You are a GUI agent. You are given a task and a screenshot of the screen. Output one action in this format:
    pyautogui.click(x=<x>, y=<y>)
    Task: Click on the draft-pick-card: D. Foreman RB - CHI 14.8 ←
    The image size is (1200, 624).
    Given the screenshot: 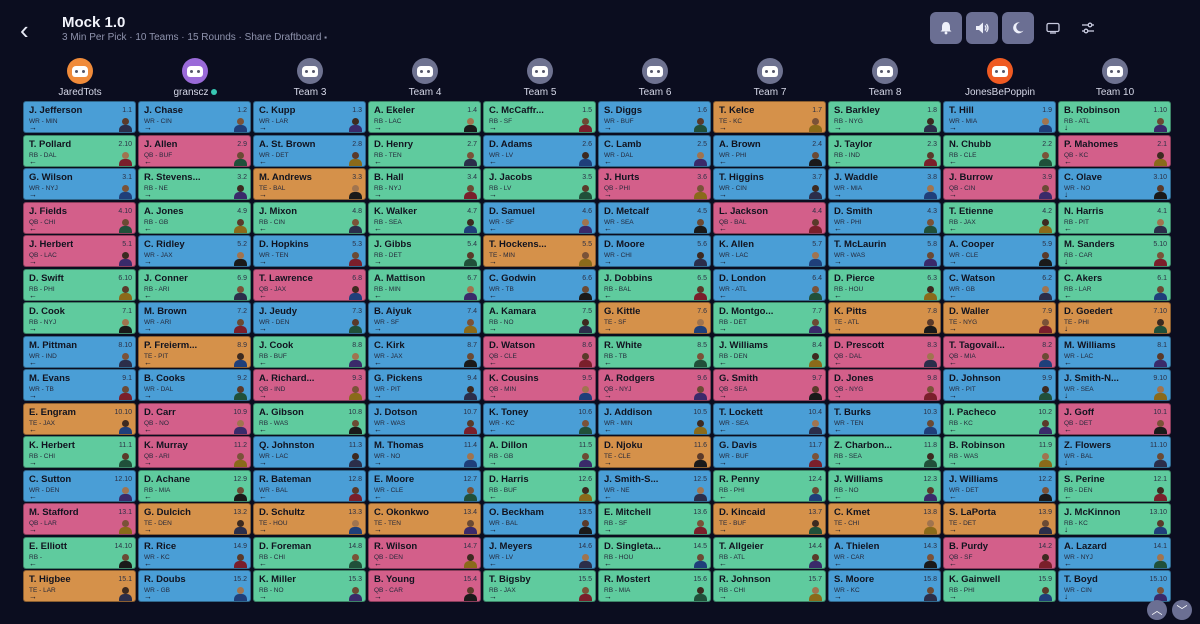 What is the action you would take?
    pyautogui.click(x=309, y=552)
    